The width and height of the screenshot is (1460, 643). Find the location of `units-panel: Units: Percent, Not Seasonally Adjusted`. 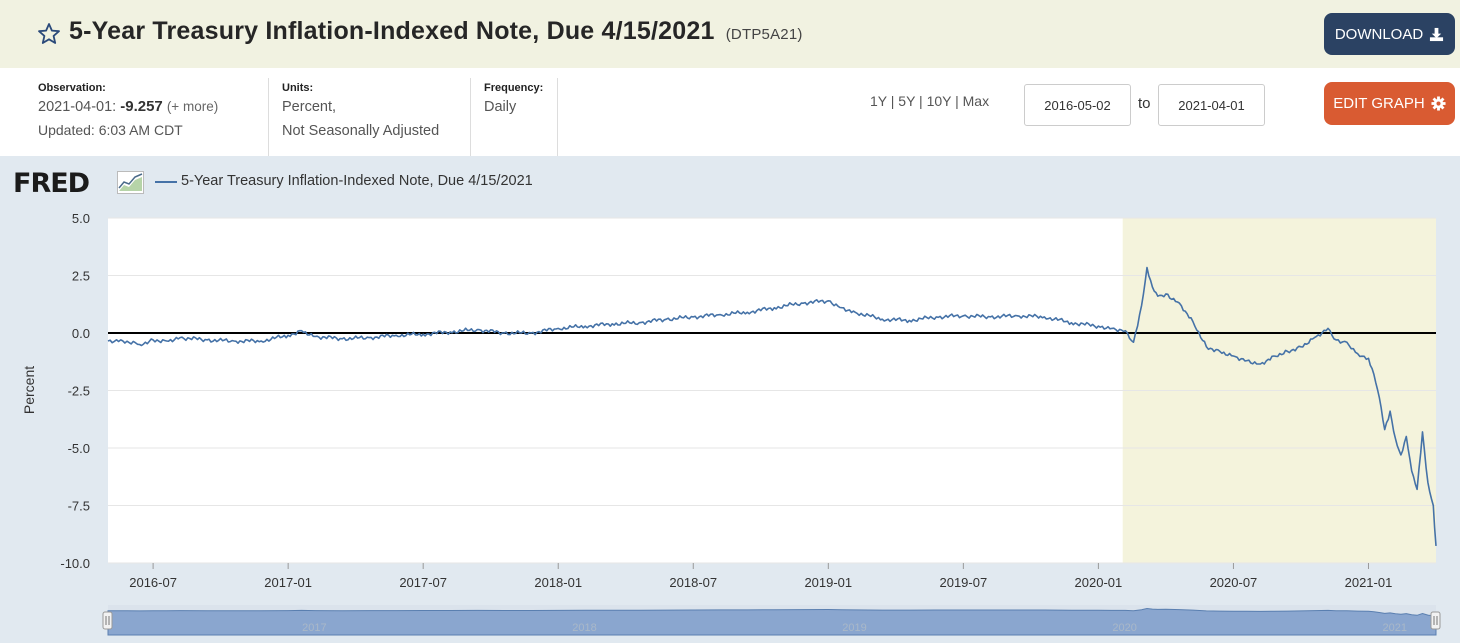

units-panel: Units: Percent, Not Seasonally Adjusted is located at coordinates (369, 117).